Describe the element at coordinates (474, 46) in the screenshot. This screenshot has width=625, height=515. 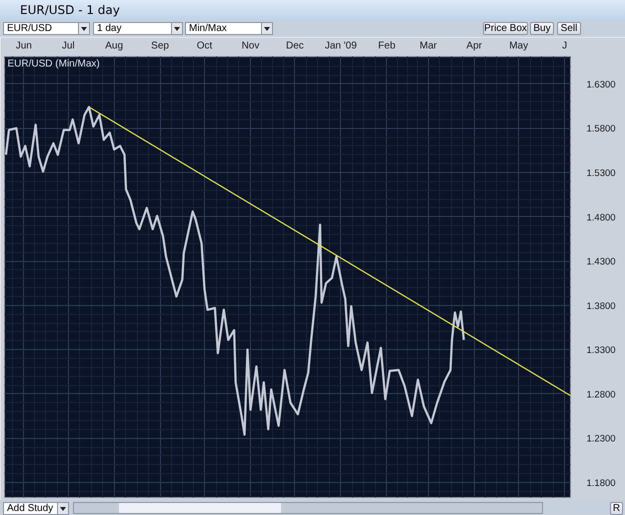
I see `x-tick-label: Apr` at that location.